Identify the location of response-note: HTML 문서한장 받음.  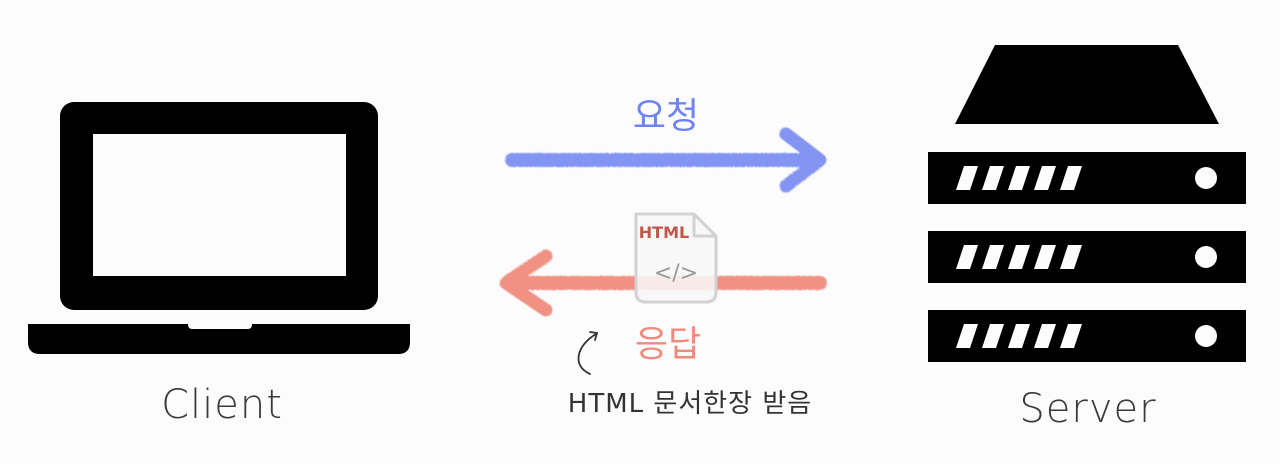
(690, 404).